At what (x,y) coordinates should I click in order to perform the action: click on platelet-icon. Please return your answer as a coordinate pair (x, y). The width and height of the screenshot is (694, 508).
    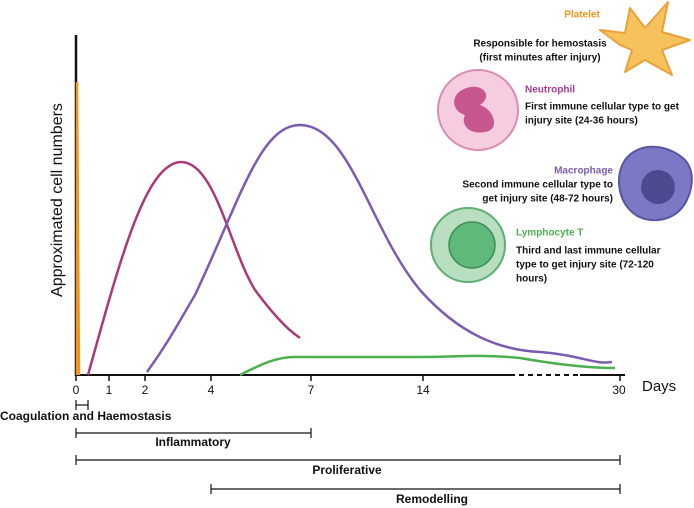
    Looking at the image, I should click on (645, 38).